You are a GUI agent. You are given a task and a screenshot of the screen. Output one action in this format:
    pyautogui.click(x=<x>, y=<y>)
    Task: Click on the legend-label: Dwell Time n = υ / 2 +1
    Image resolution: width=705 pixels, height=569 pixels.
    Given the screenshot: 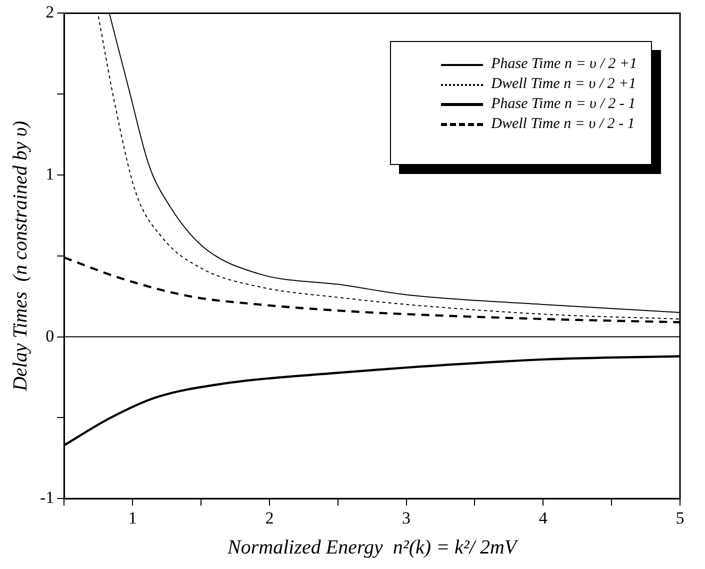 What is the action you would take?
    pyautogui.click(x=563, y=84)
    